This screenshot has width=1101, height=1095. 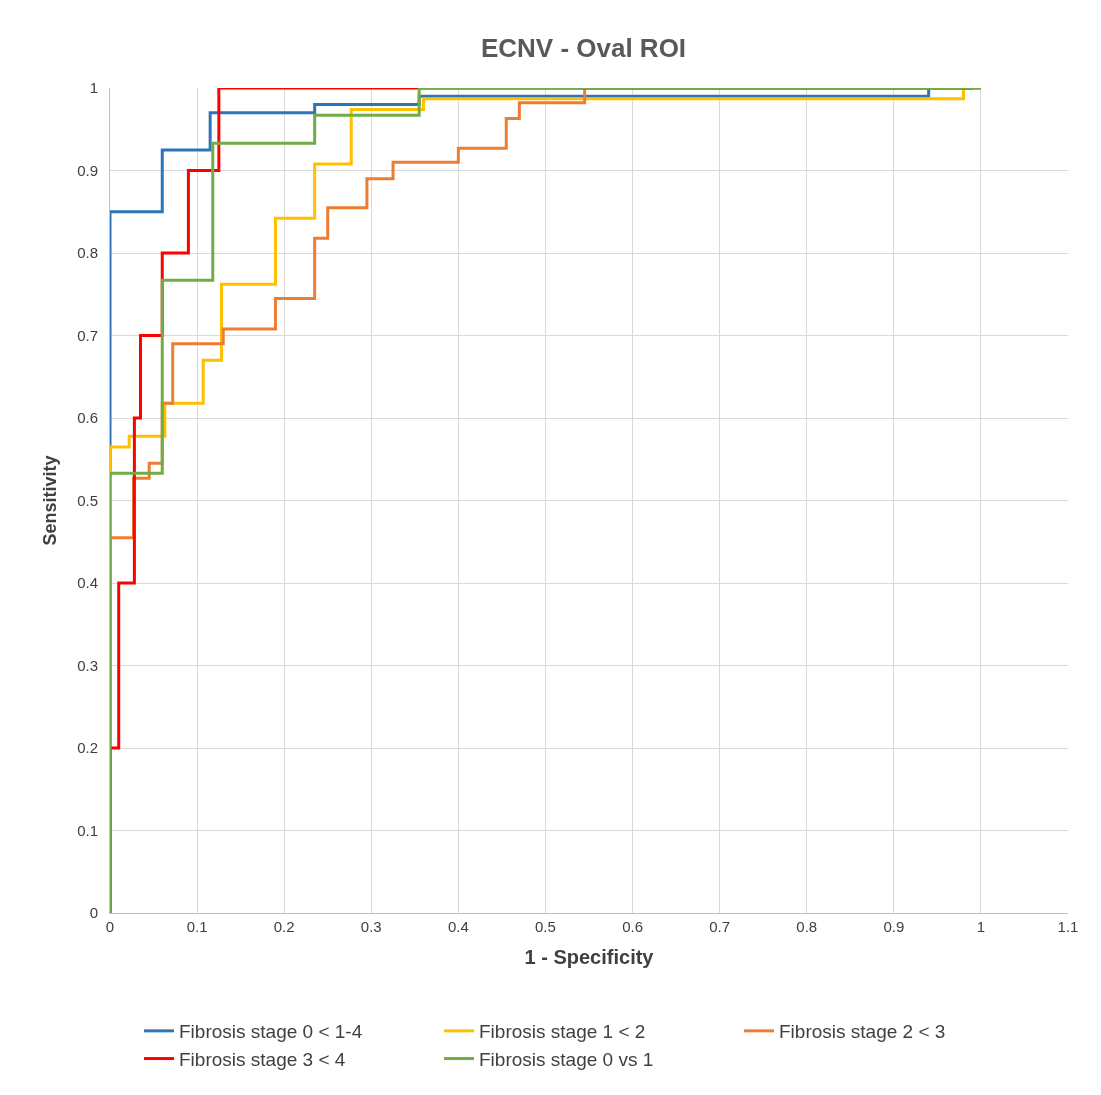 What do you see at coordinates (87, 253) in the screenshot?
I see `y-tick-label: 0.8` at bounding box center [87, 253].